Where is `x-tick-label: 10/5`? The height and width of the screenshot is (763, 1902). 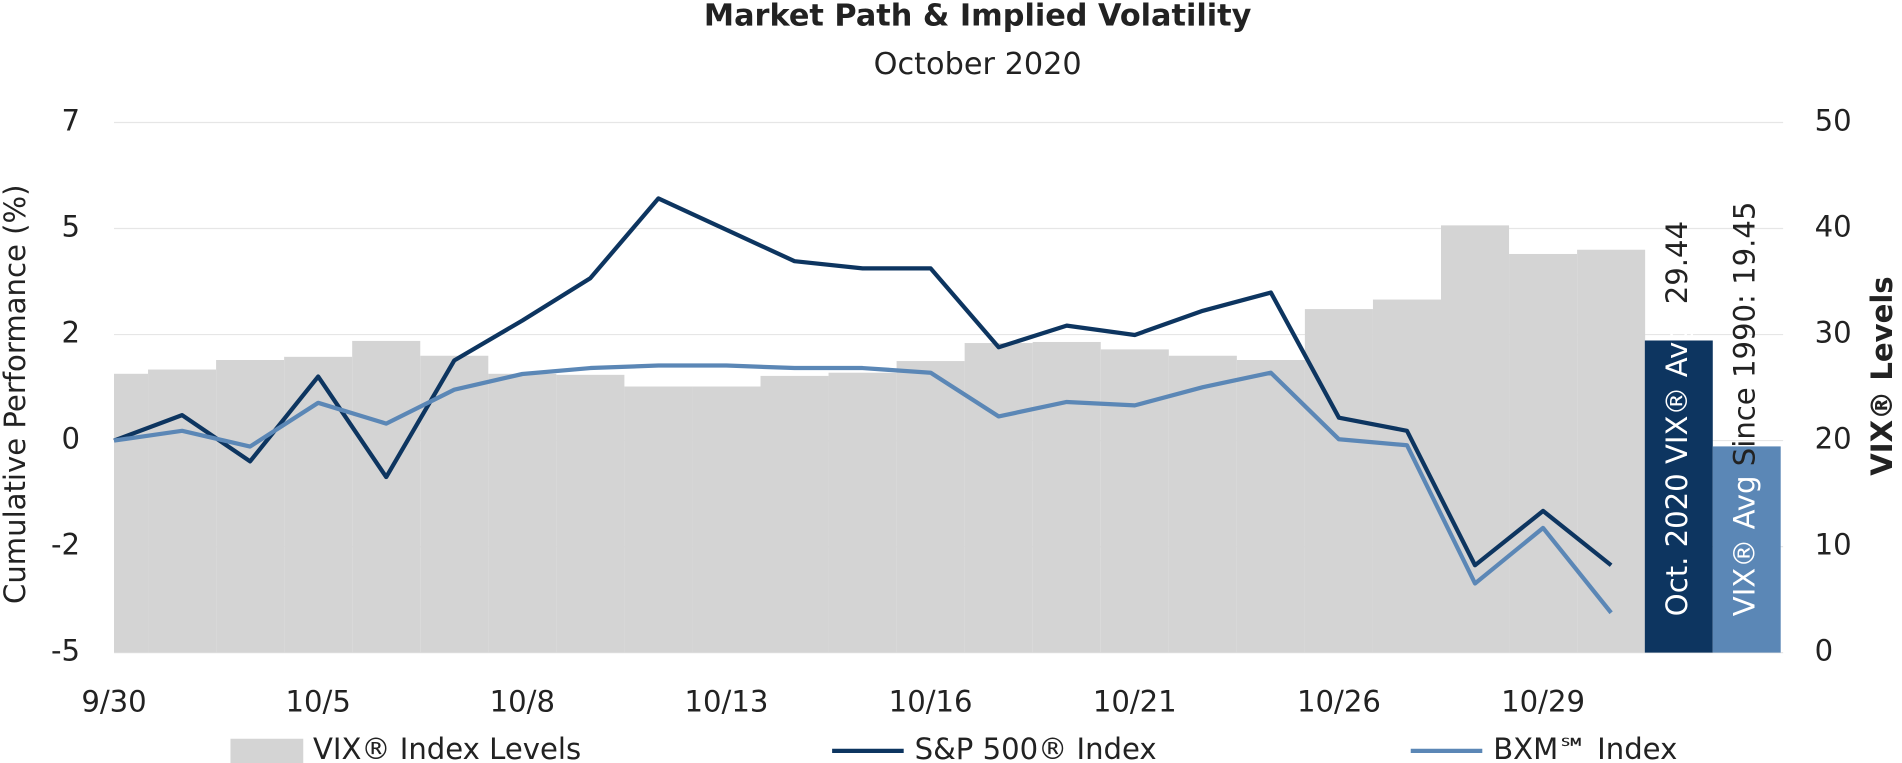 x-tick-label: 10/5 is located at coordinates (317, 702).